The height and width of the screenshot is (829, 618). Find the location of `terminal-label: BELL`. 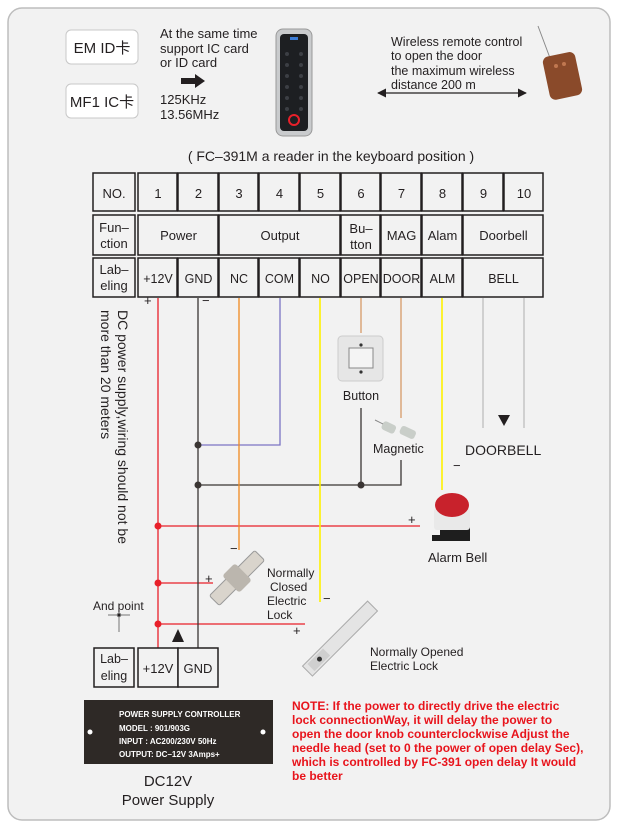

terminal-label: BELL is located at coordinates (503, 279).